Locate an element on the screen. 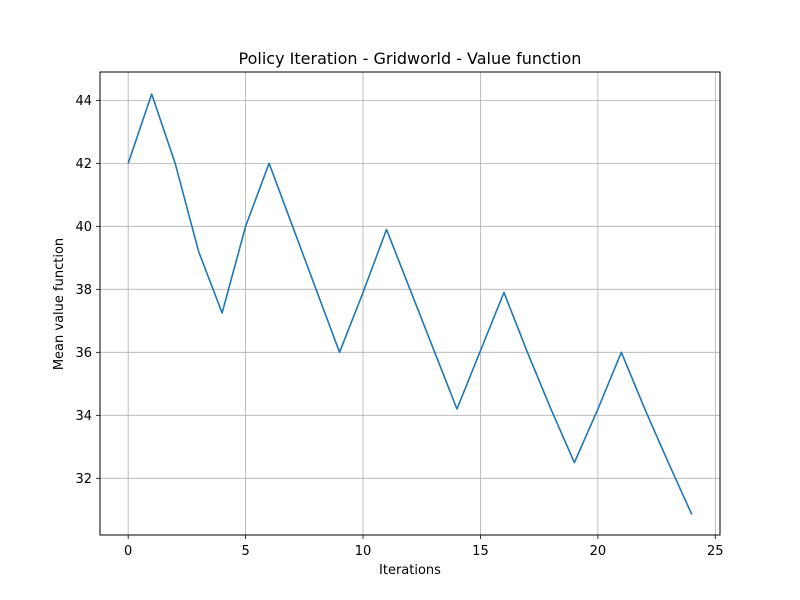 Image resolution: width=800 pixels, height=600 pixels. x-axis: 0 5 10 15 20 25 is located at coordinates (424, 547).